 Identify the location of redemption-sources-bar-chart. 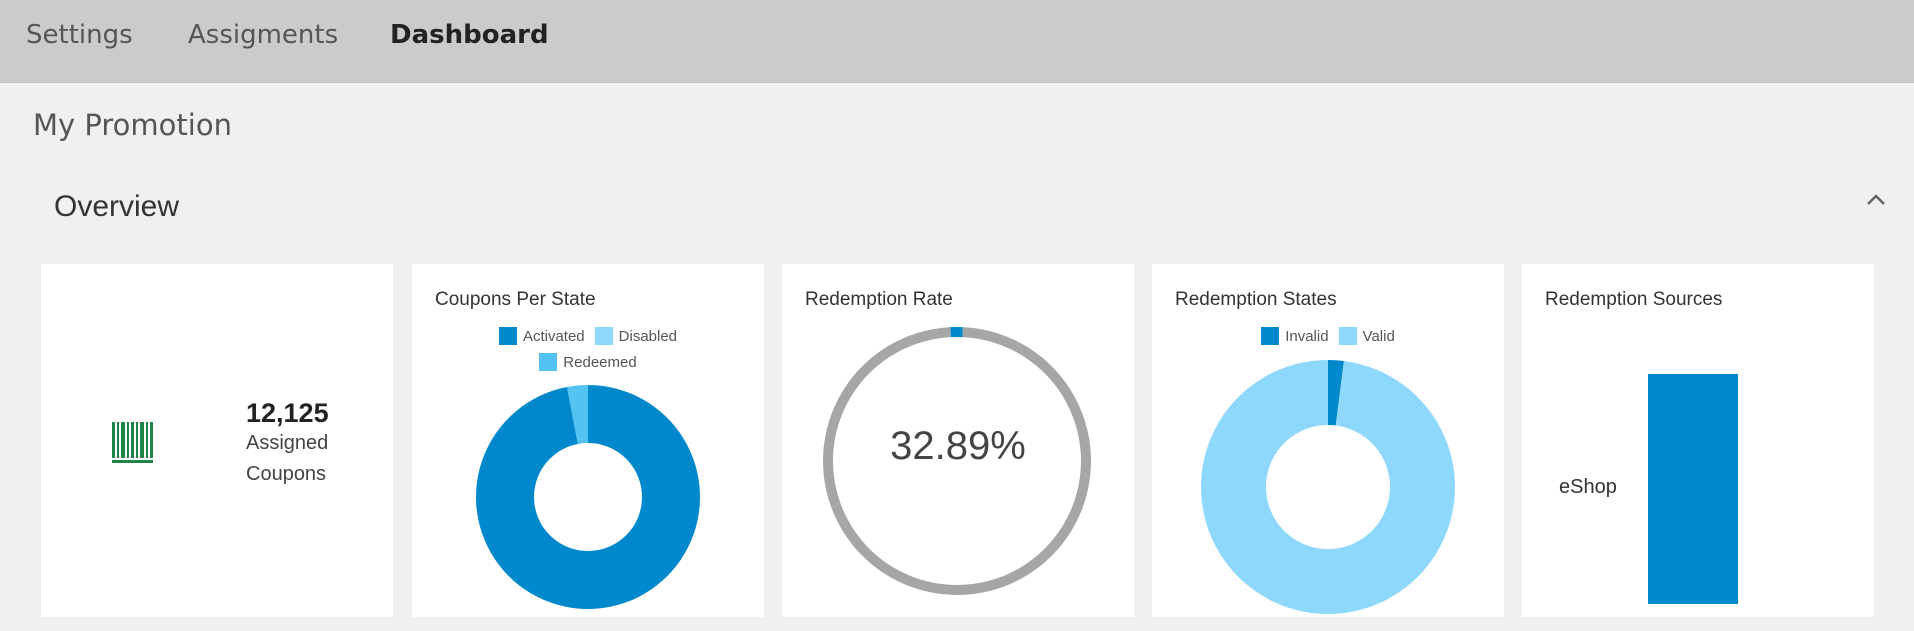
(1693, 489).